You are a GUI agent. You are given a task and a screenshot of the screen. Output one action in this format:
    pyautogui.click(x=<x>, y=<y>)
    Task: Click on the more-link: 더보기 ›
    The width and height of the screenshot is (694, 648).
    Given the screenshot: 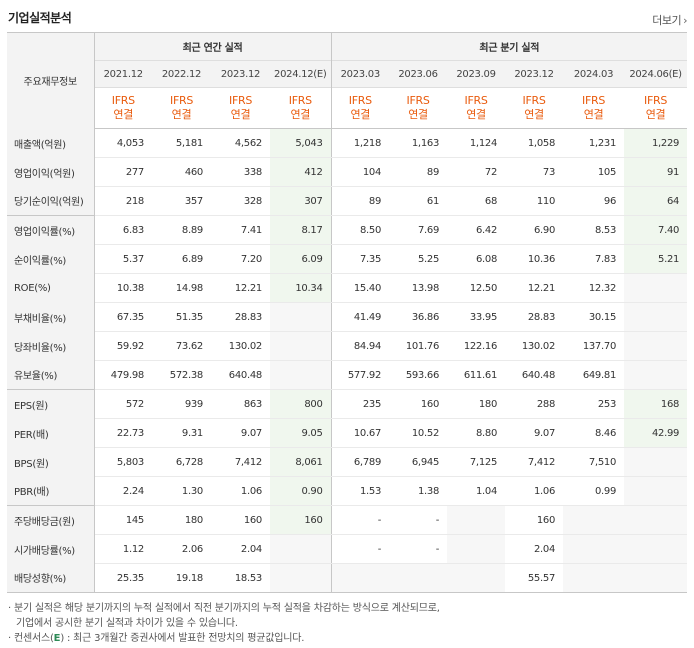 What is the action you would take?
    pyautogui.click(x=669, y=20)
    